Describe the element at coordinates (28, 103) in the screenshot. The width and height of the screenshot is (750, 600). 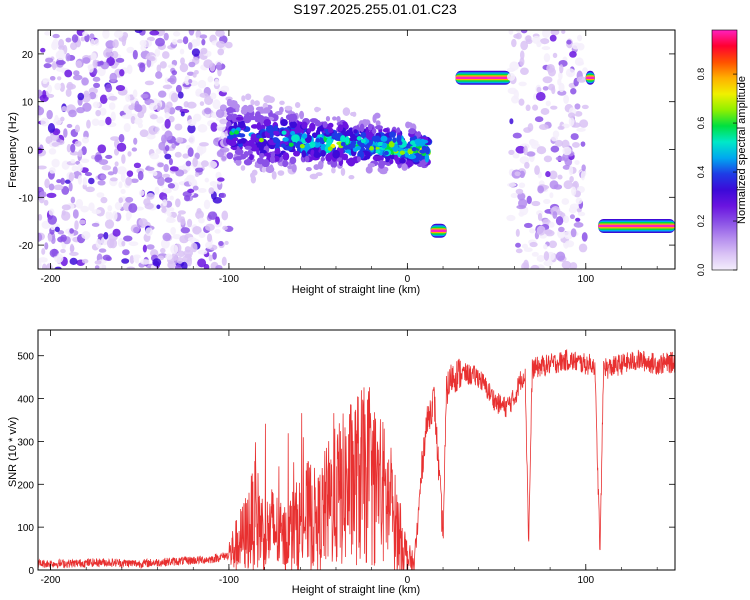
I see `y-tick-label: 10` at that location.